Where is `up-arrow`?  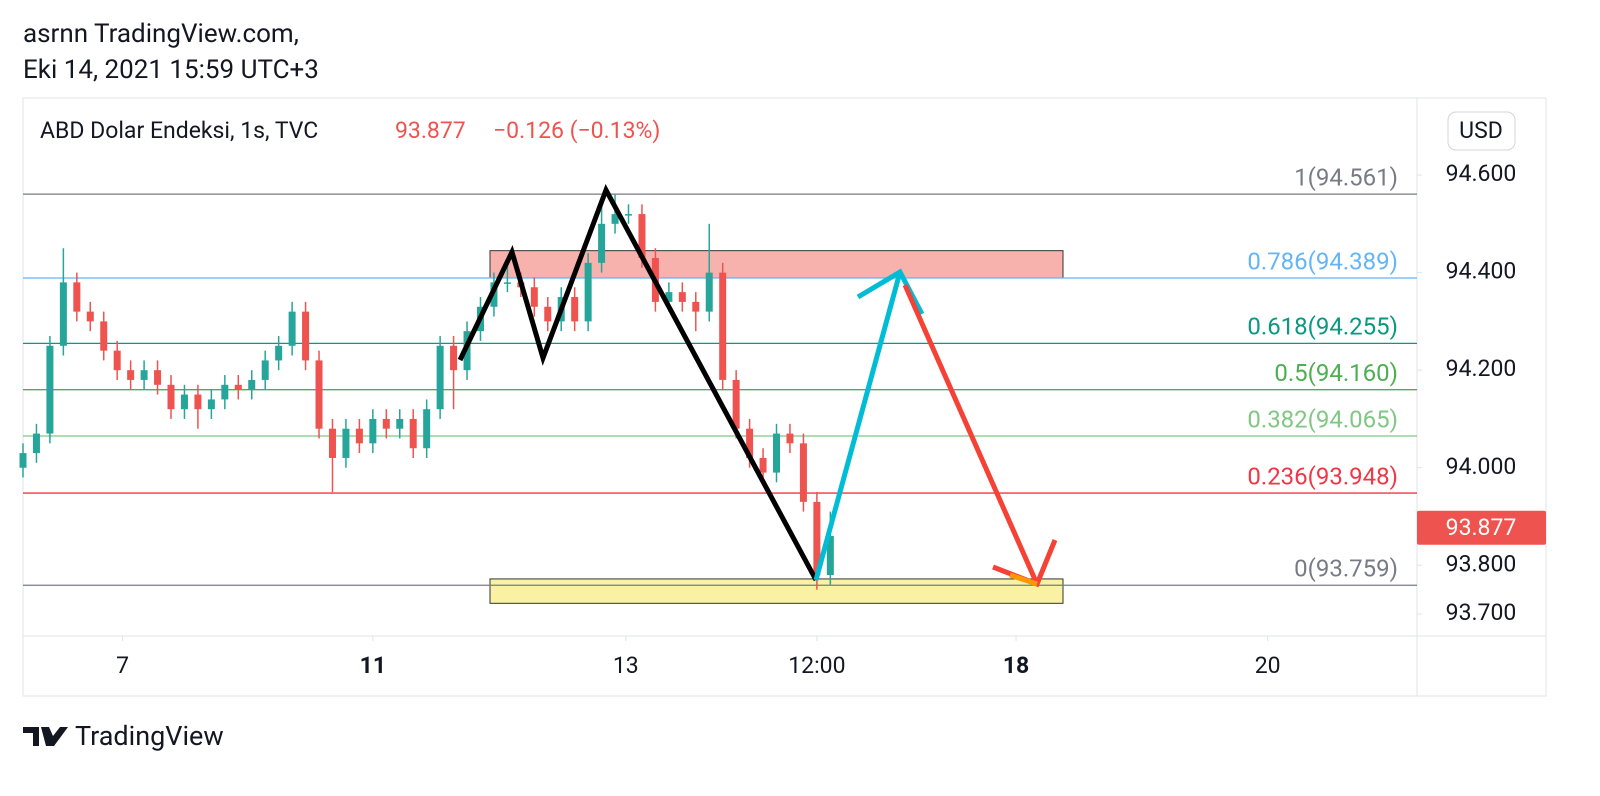
up-arrow is located at coordinates (858, 426).